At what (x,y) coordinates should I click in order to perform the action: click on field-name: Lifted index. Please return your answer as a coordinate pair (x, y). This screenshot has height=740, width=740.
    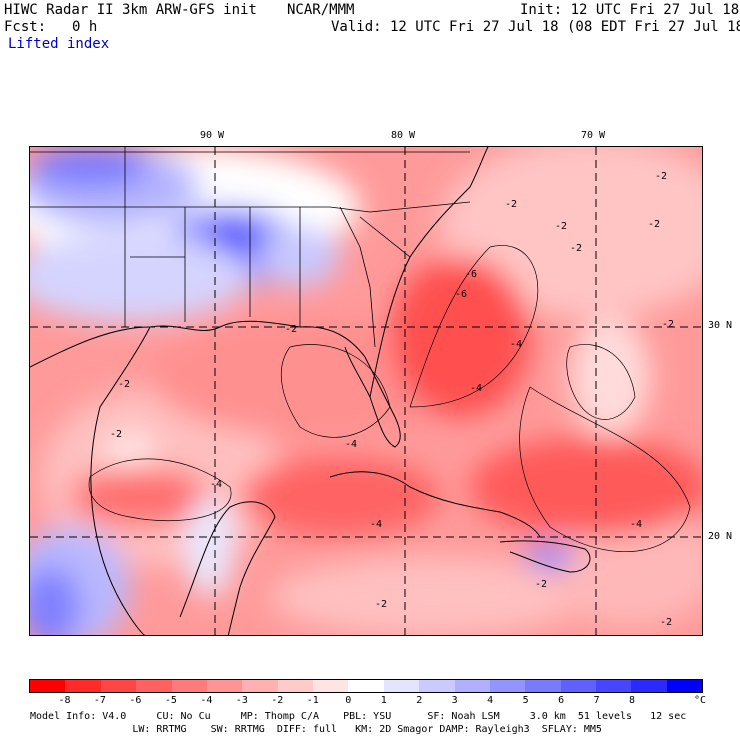
    Looking at the image, I should click on (59, 44).